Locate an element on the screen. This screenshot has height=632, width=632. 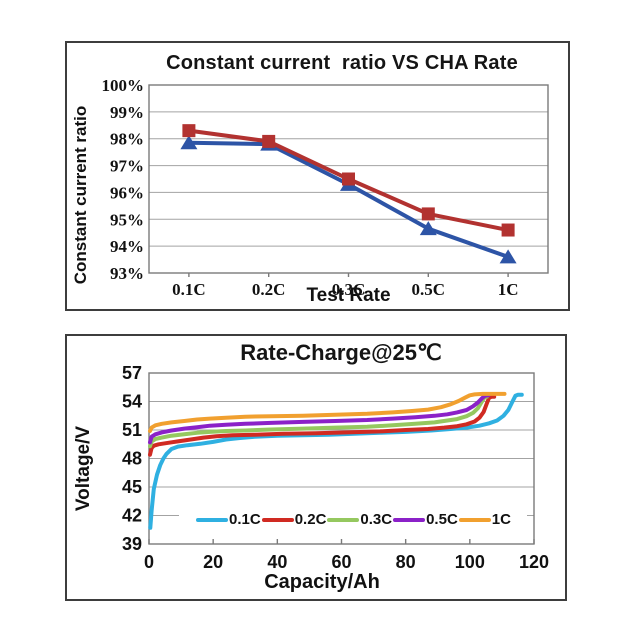
legend-label: 0.2C is located at coordinates (310, 519).